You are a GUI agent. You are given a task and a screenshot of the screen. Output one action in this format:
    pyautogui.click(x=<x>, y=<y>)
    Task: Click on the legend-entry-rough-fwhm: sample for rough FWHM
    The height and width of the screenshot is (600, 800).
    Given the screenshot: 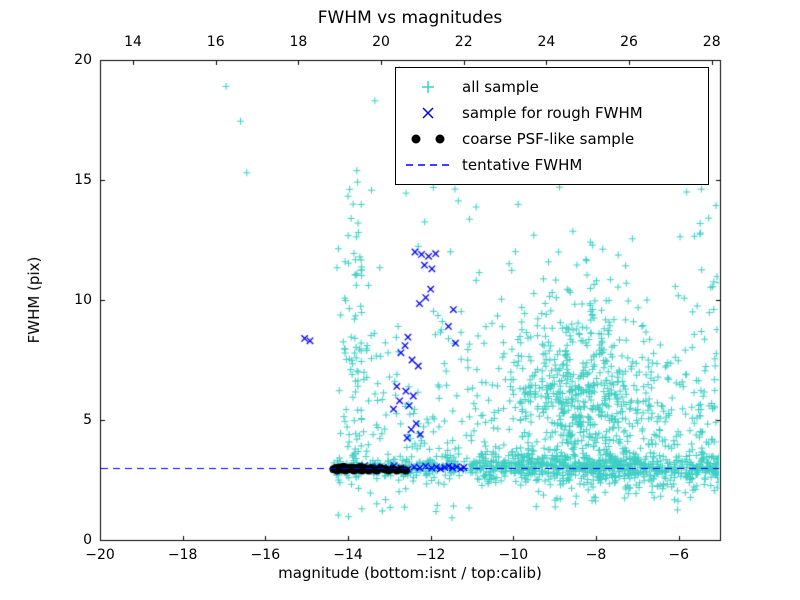 What is the action you would take?
    pyautogui.click(x=552, y=113)
    